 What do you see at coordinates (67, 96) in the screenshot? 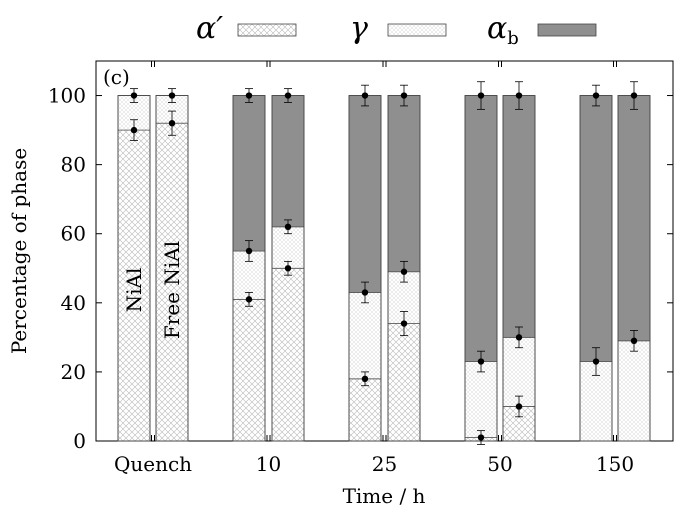
I see `y-tick-label: 100` at bounding box center [67, 96].